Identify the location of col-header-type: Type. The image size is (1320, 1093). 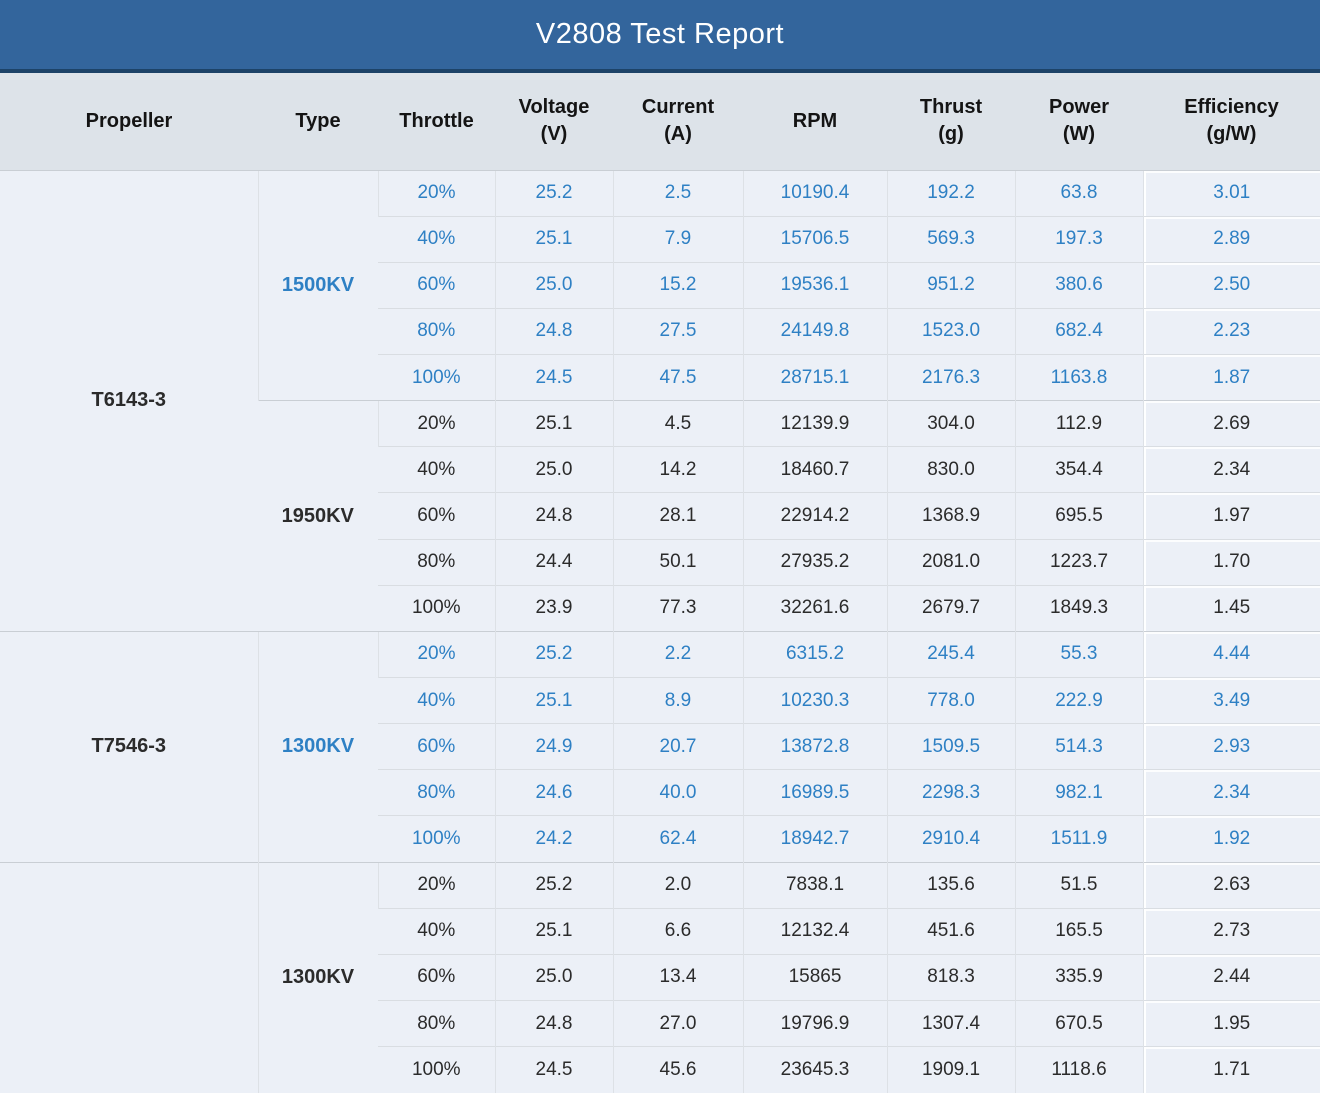
(318, 121).